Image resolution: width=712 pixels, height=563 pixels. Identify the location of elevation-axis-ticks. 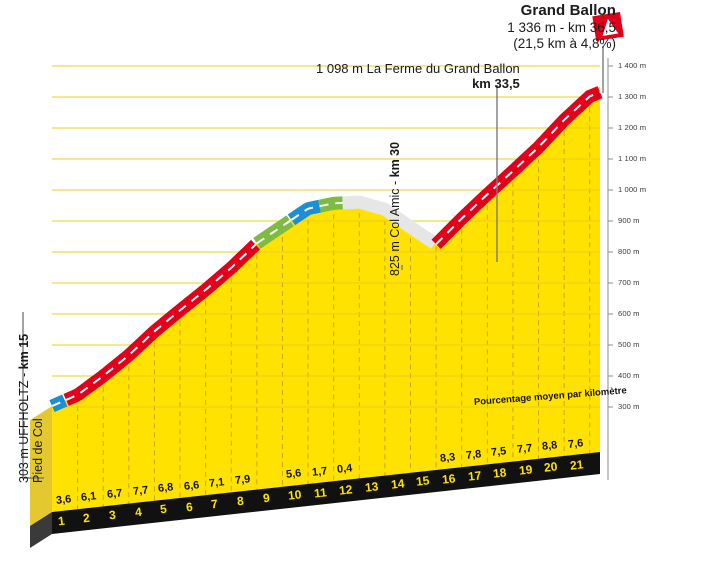
(610, 236).